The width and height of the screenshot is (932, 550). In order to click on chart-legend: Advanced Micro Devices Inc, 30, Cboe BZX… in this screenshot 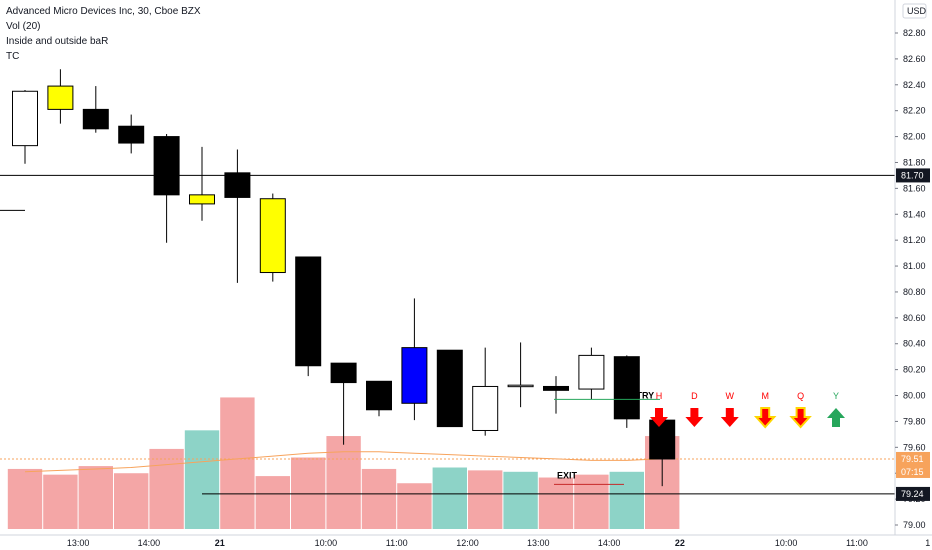, I will do `click(103, 34)`.